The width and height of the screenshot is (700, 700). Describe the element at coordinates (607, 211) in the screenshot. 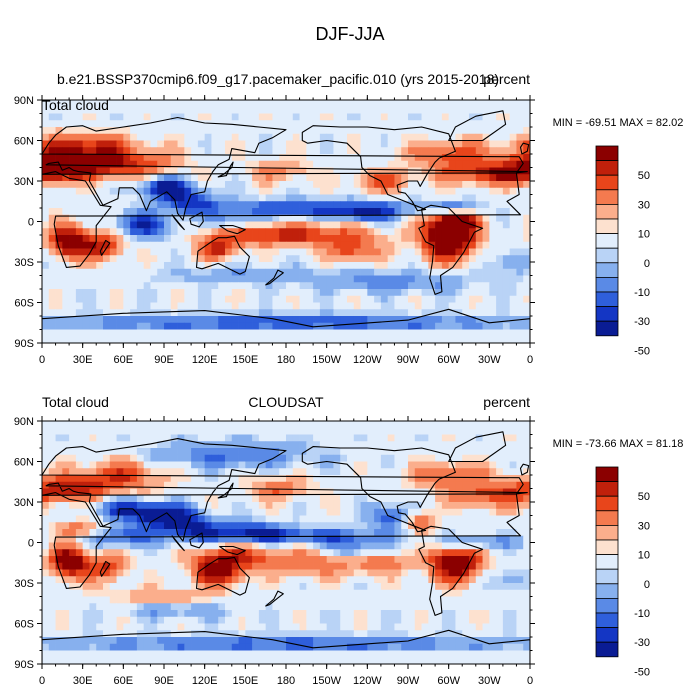

I see `colorbar-box` at that location.